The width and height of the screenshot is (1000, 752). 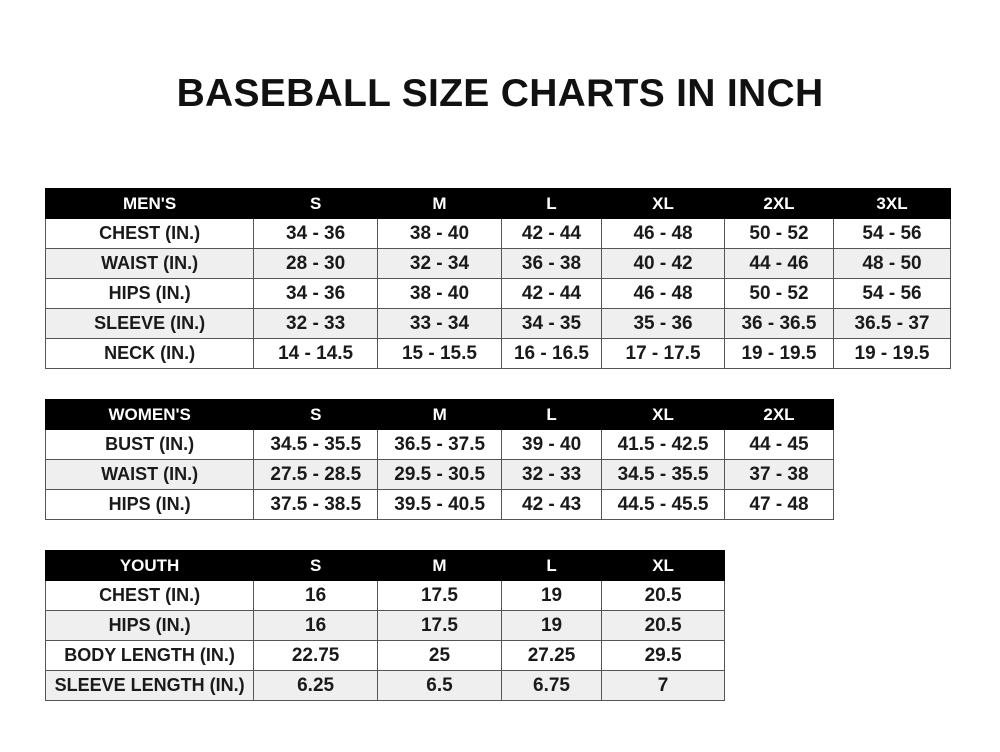 I want to click on size-value: 42 - 43, so click(x=552, y=504).